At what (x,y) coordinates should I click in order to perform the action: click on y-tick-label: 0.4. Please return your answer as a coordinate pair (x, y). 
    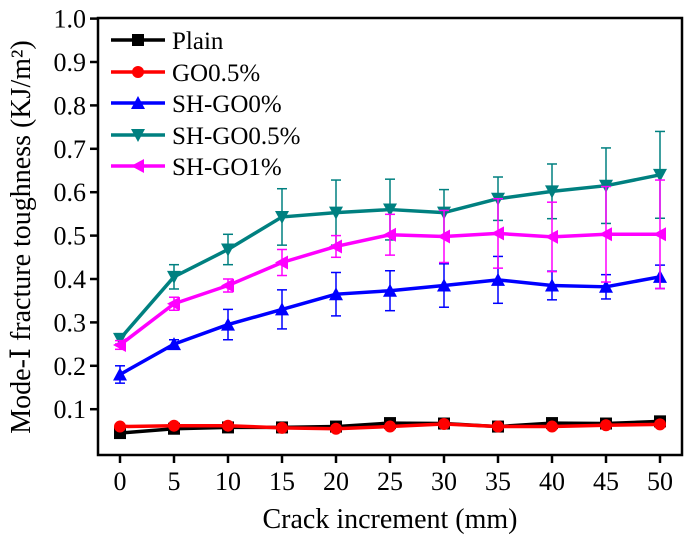
    Looking at the image, I should click on (70, 279).